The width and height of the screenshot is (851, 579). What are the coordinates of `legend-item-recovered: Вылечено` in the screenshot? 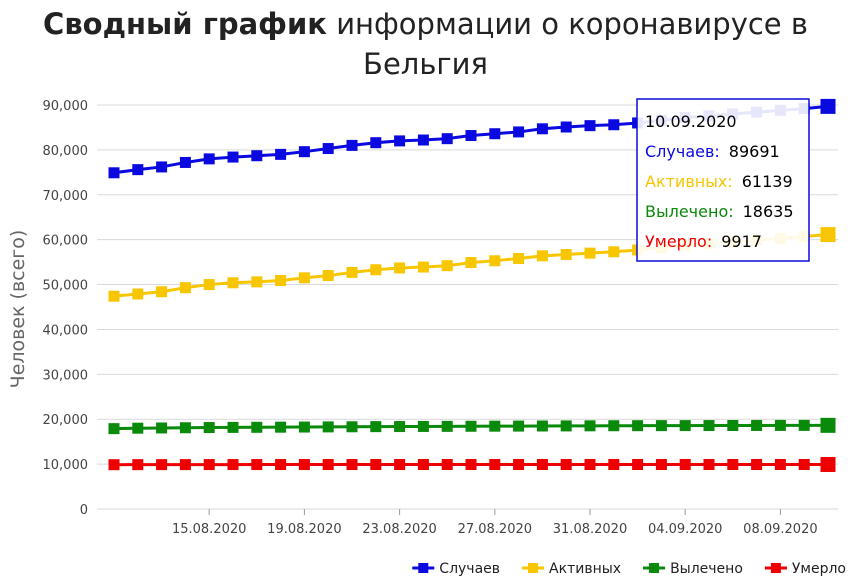 It's located at (693, 569).